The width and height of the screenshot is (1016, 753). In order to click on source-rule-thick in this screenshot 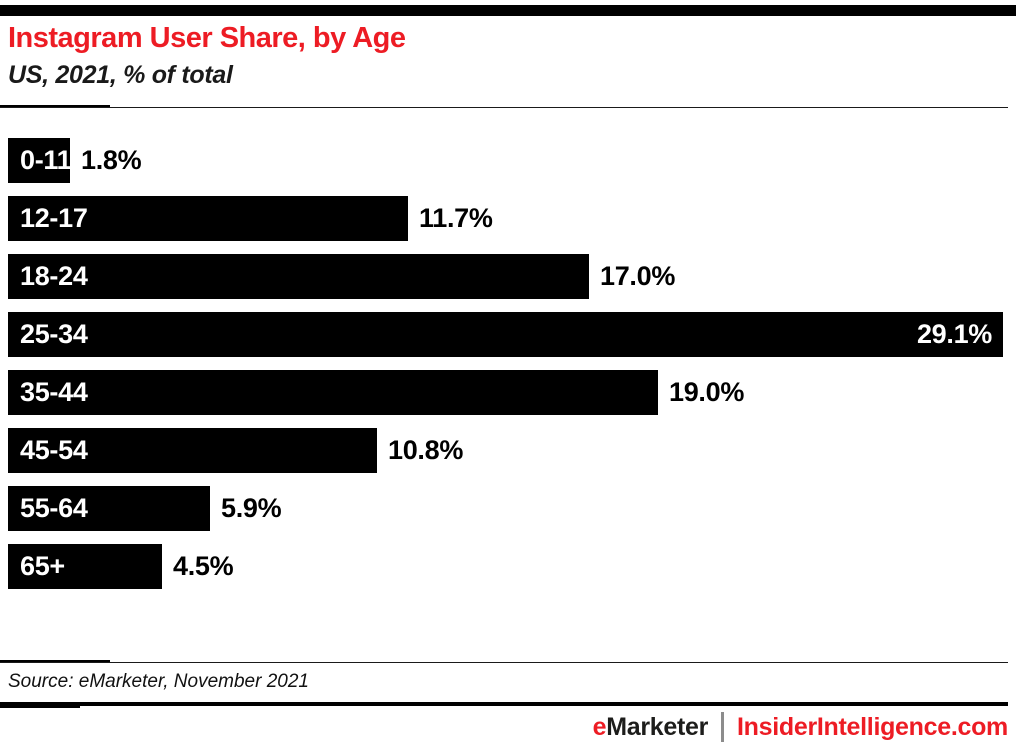, I will do `click(55, 661)`.